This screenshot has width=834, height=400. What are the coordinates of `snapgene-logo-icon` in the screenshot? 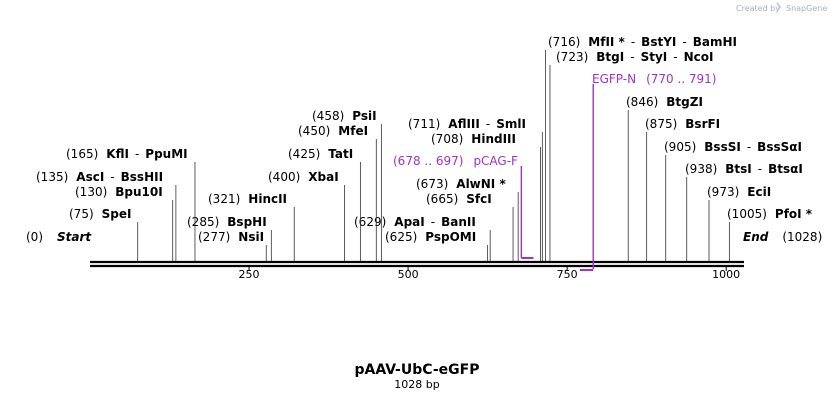 It's located at (778, 7).